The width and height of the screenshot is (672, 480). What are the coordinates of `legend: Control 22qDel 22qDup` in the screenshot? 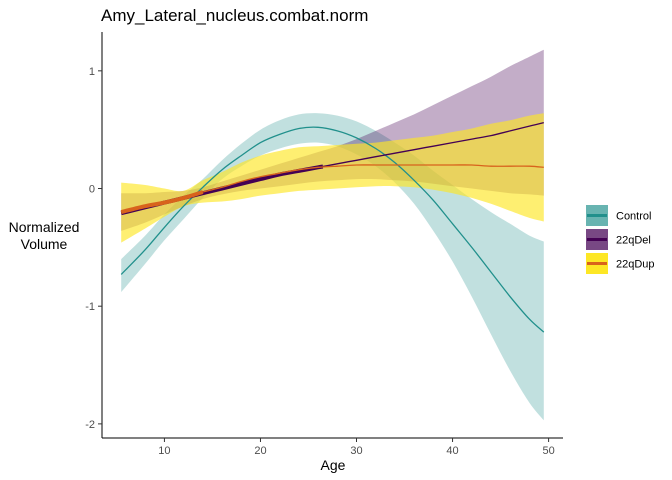 It's located at (620, 239).